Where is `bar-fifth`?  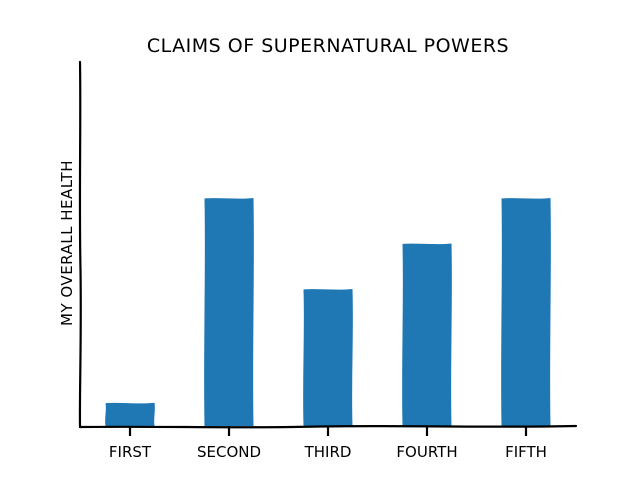
bar-fifth is located at coordinates (526, 312).